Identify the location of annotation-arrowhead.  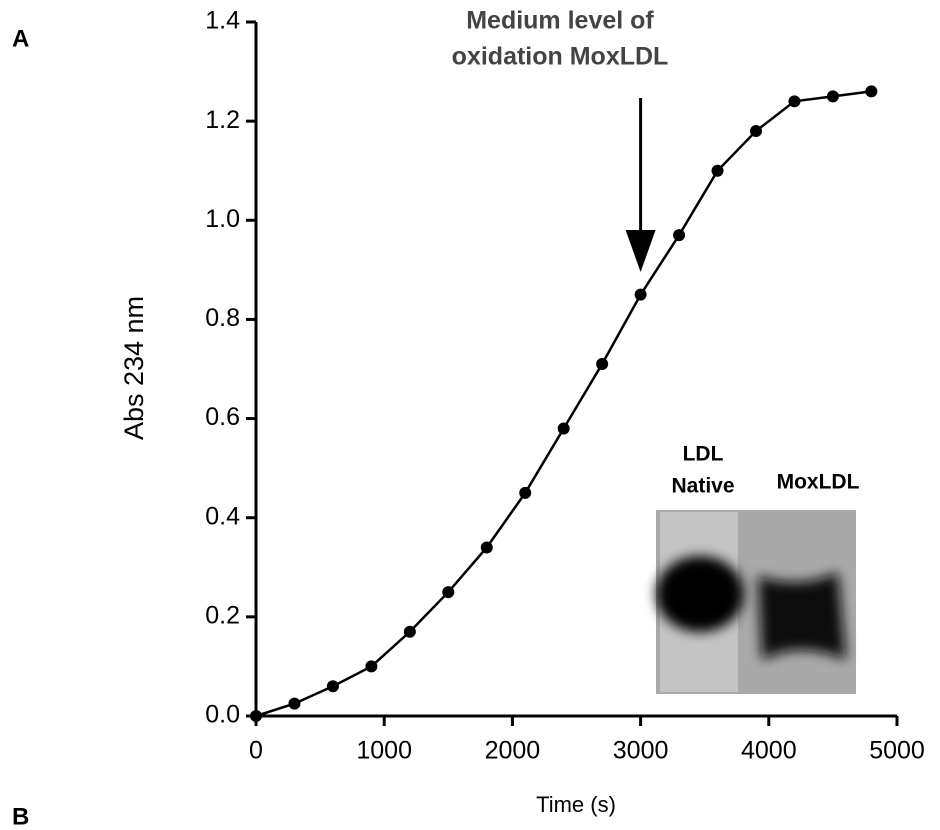
(640, 251).